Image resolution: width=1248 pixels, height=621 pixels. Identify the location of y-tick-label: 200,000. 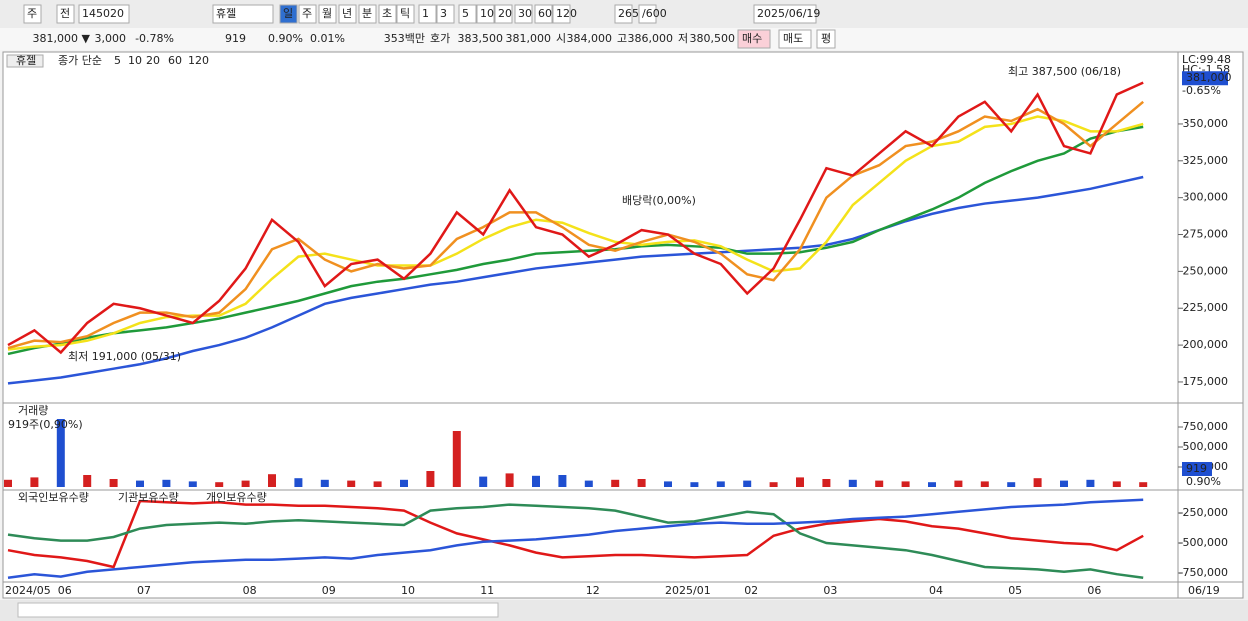
(1206, 344).